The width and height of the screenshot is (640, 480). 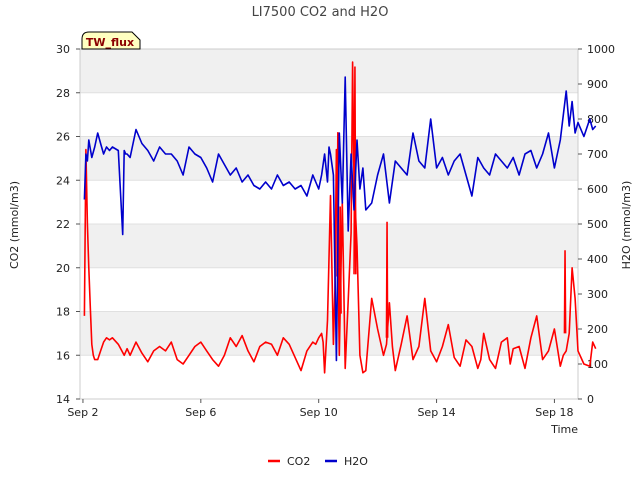 What do you see at coordinates (597, 329) in the screenshot?
I see `y2-tick-label: 200` at bounding box center [597, 329].